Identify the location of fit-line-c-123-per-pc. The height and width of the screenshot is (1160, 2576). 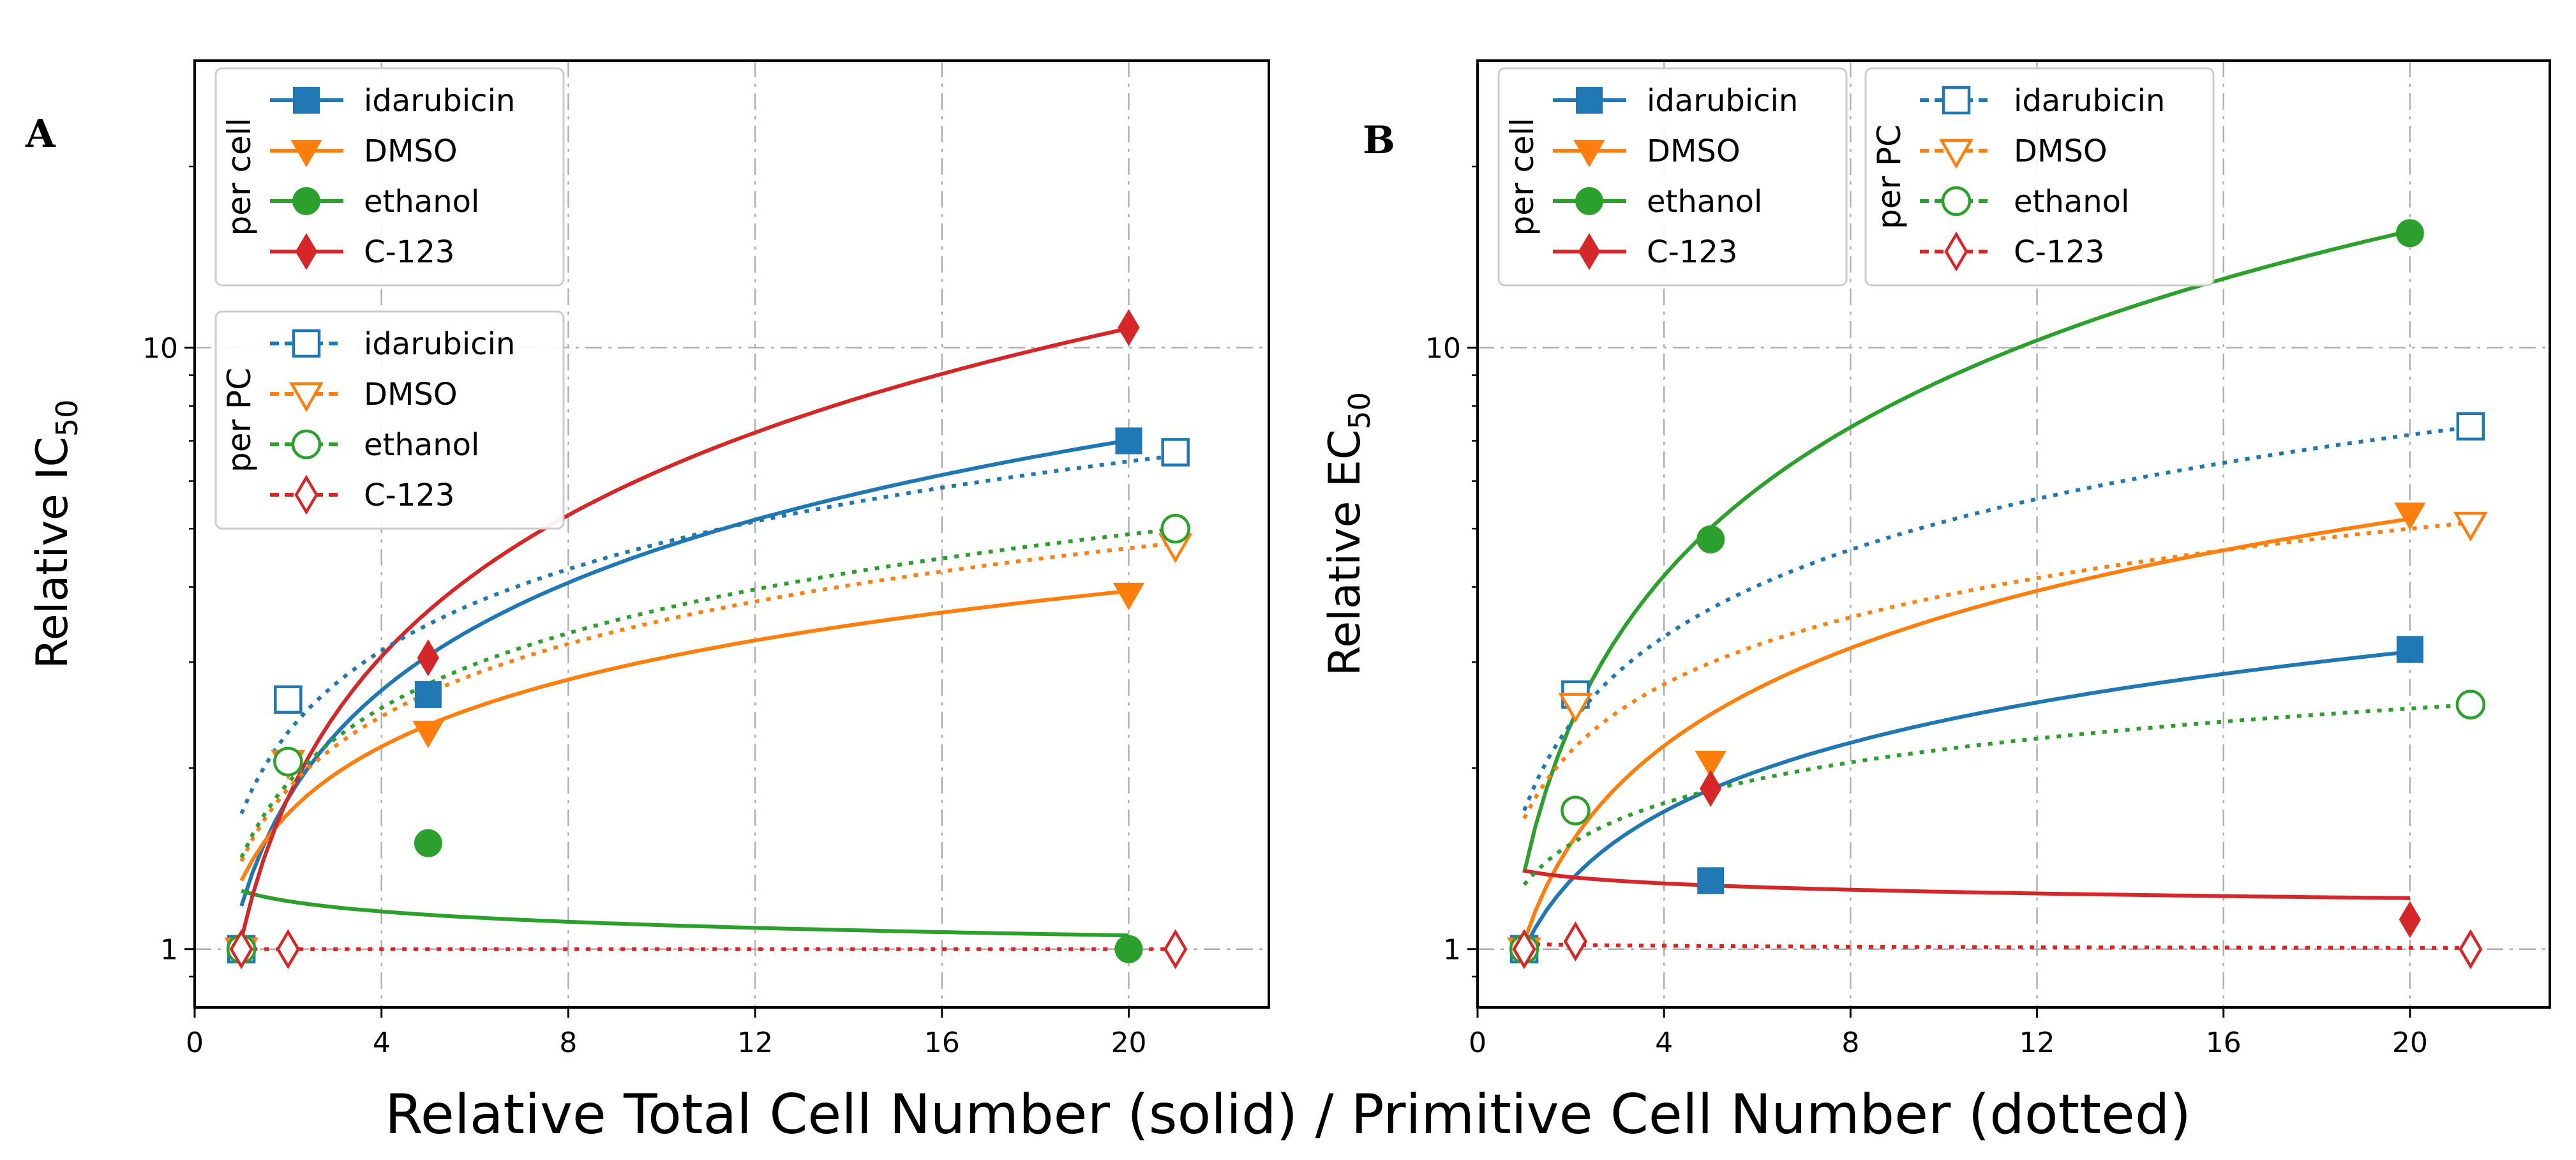
(1997, 946).